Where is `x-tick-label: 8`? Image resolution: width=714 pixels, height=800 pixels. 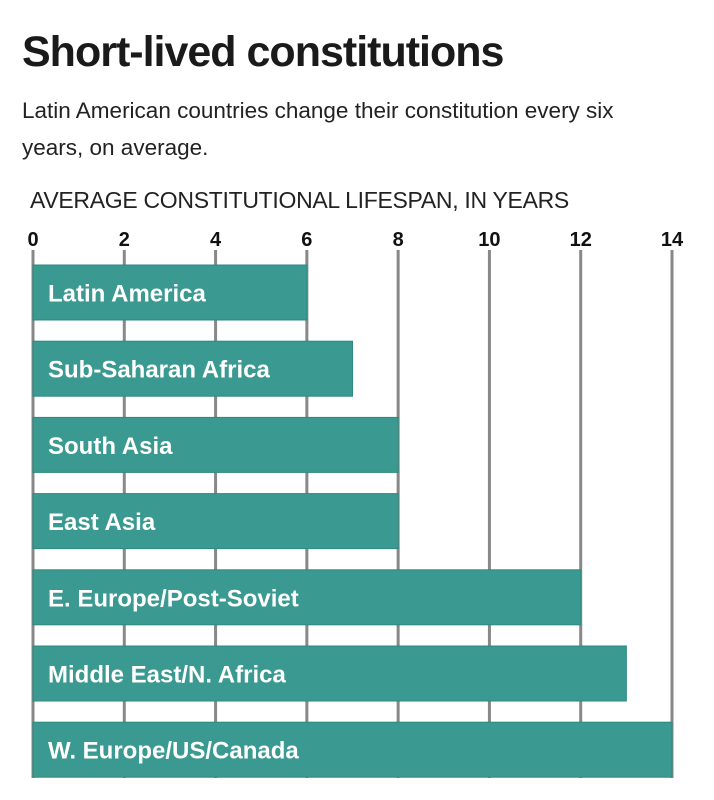
x-tick-label: 8 is located at coordinates (398, 240).